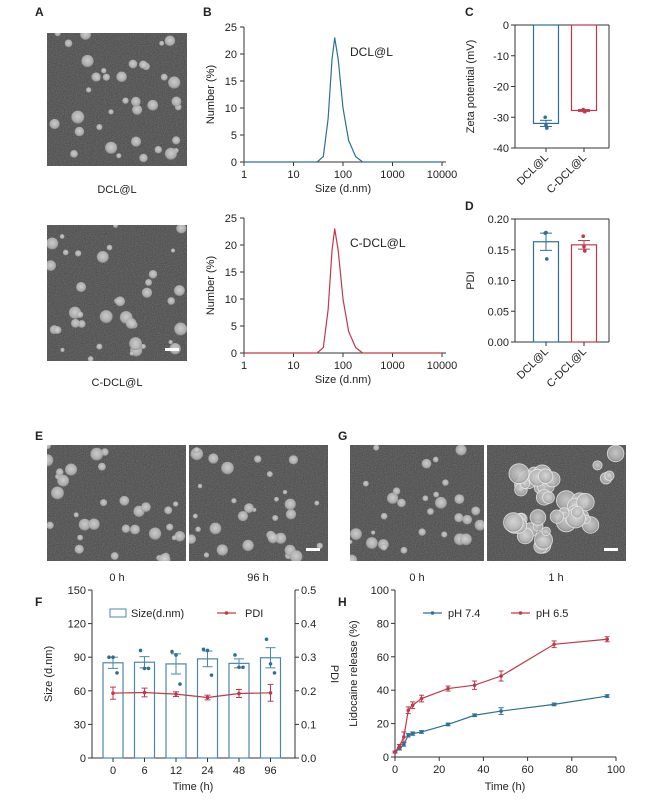  Describe the element at coordinates (257, 504) in the screenshot. I see `micrograph-e-96h` at that location.